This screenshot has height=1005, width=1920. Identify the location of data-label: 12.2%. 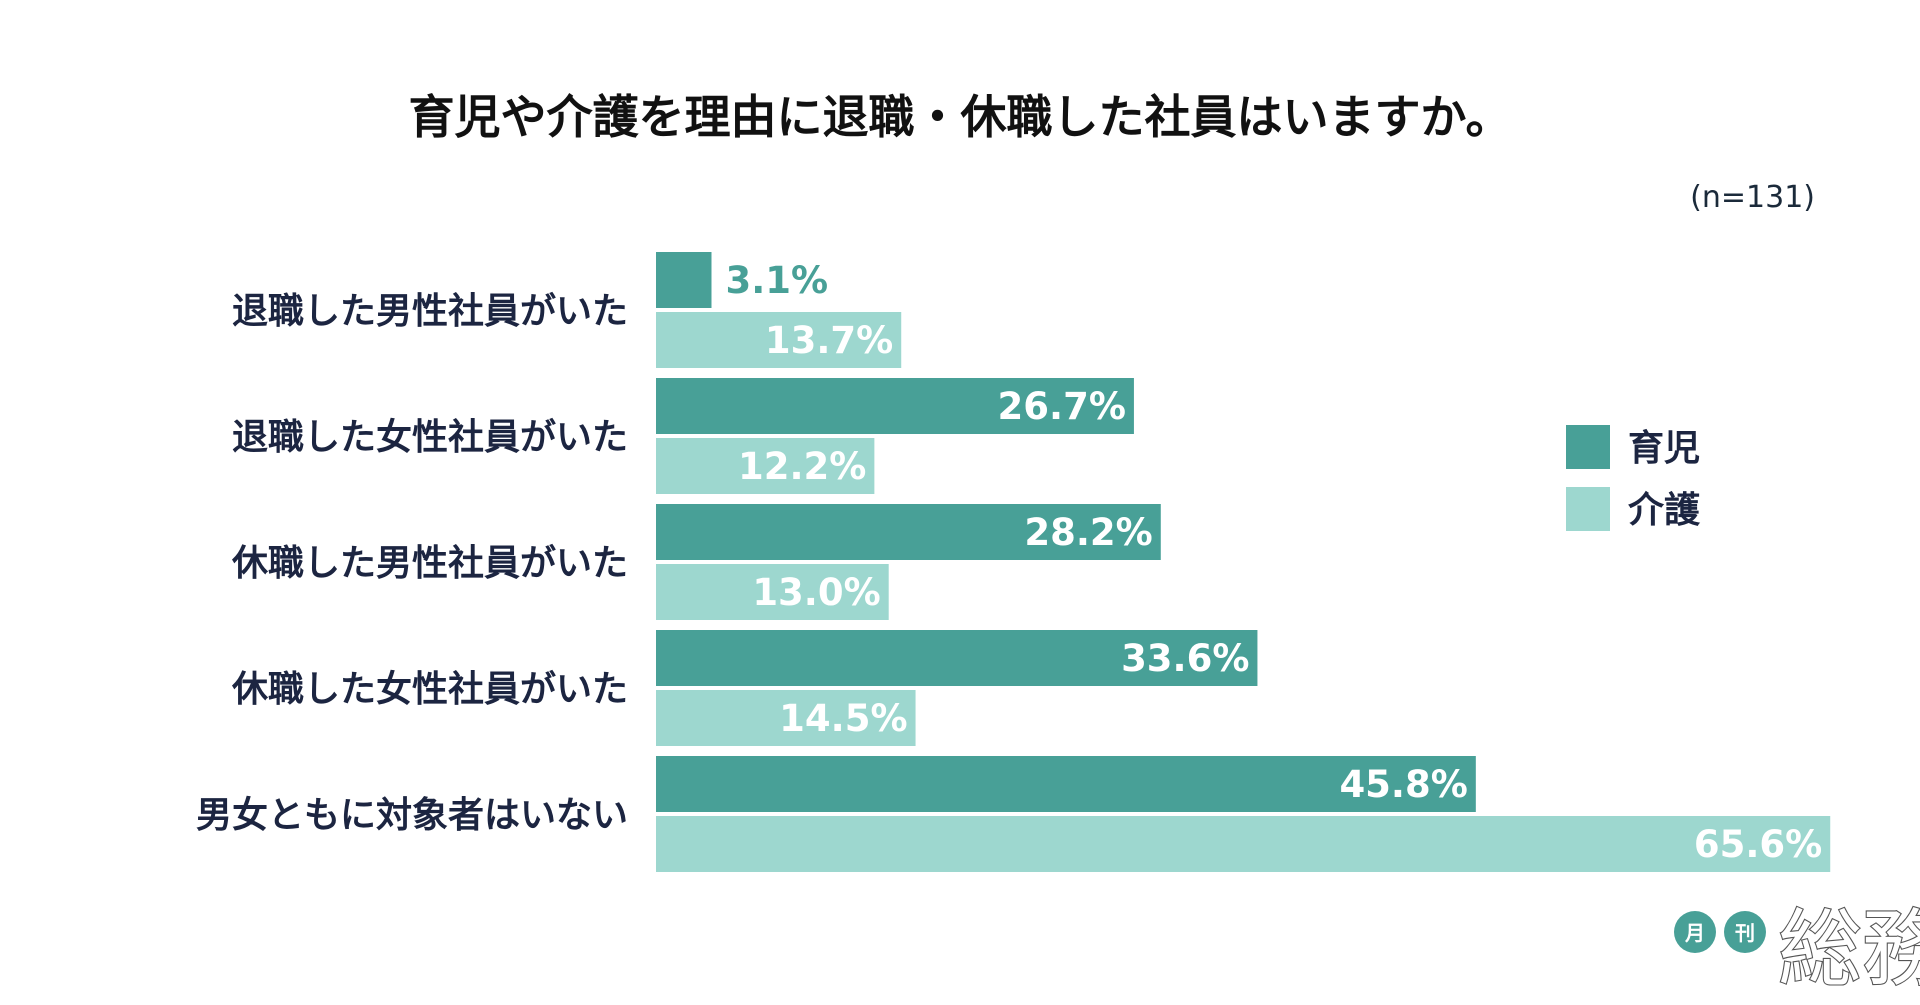
(802, 466).